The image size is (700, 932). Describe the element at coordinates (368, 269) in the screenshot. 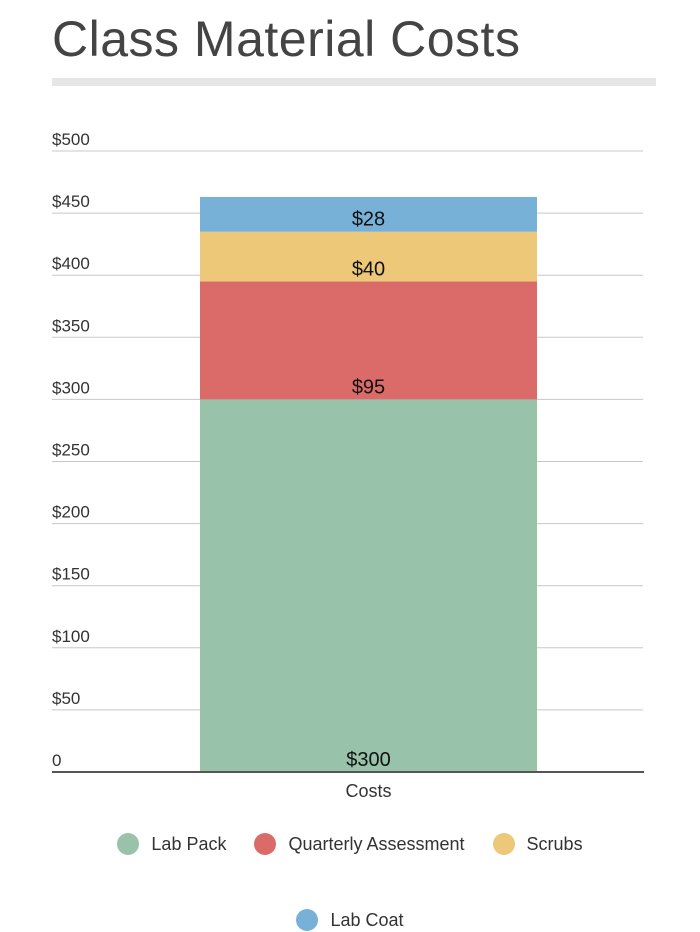

I see `data-label-scrubs: $40` at that location.